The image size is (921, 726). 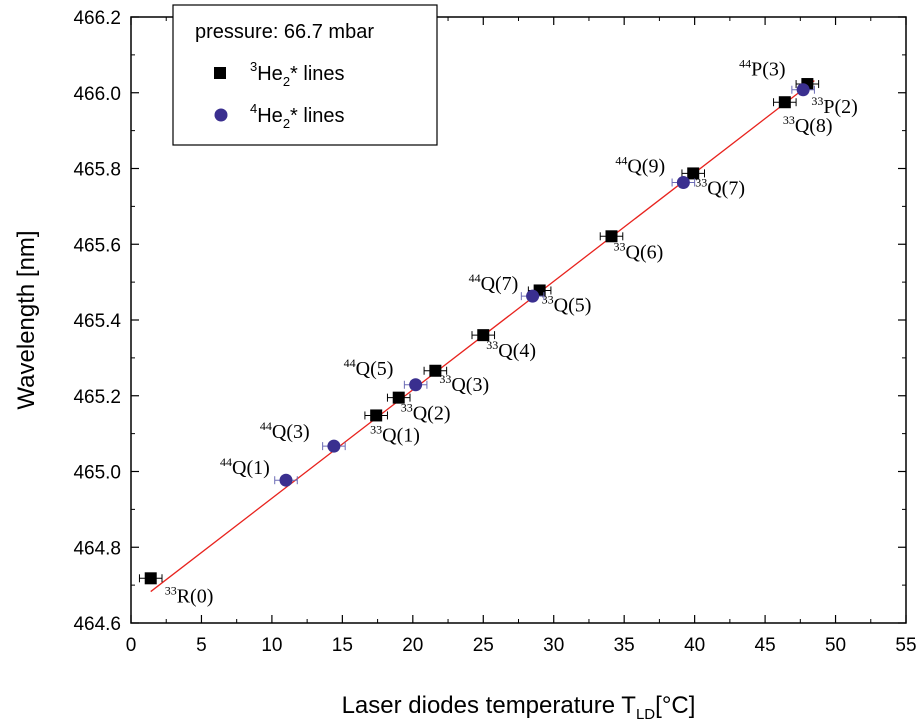 What do you see at coordinates (519, 707) in the screenshot?
I see `x-axis-title: Laser diodes temperature TLD[°C]` at bounding box center [519, 707].